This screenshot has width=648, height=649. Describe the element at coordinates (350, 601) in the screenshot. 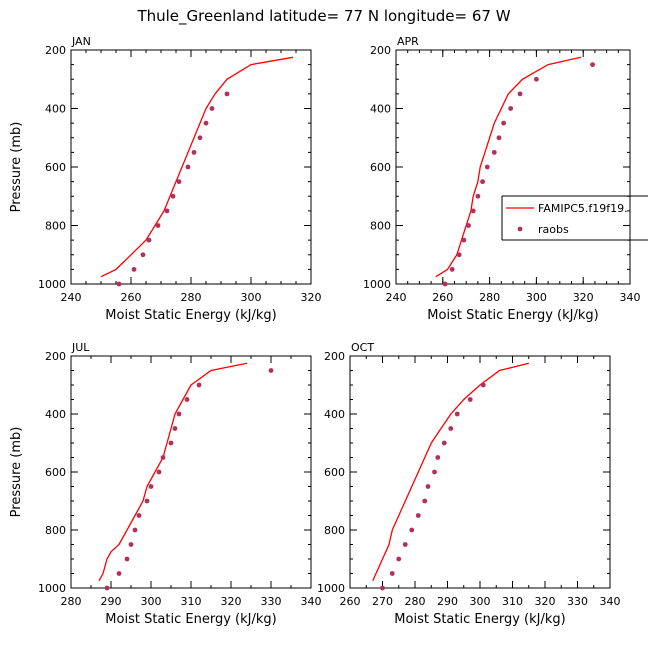

I see `x-tick-label: 260` at that location.